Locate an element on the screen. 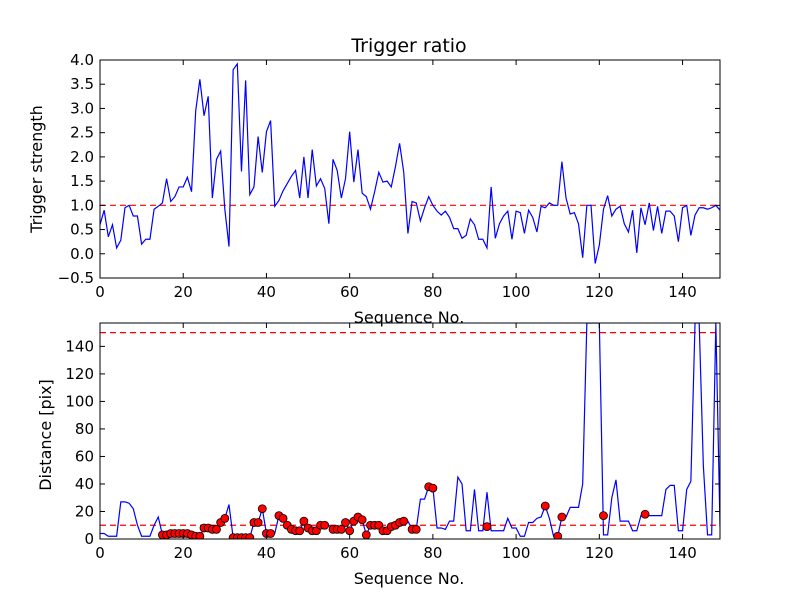 The width and height of the screenshot is (800, 600). y-tick-label: −0.5 is located at coordinates (76, 278).